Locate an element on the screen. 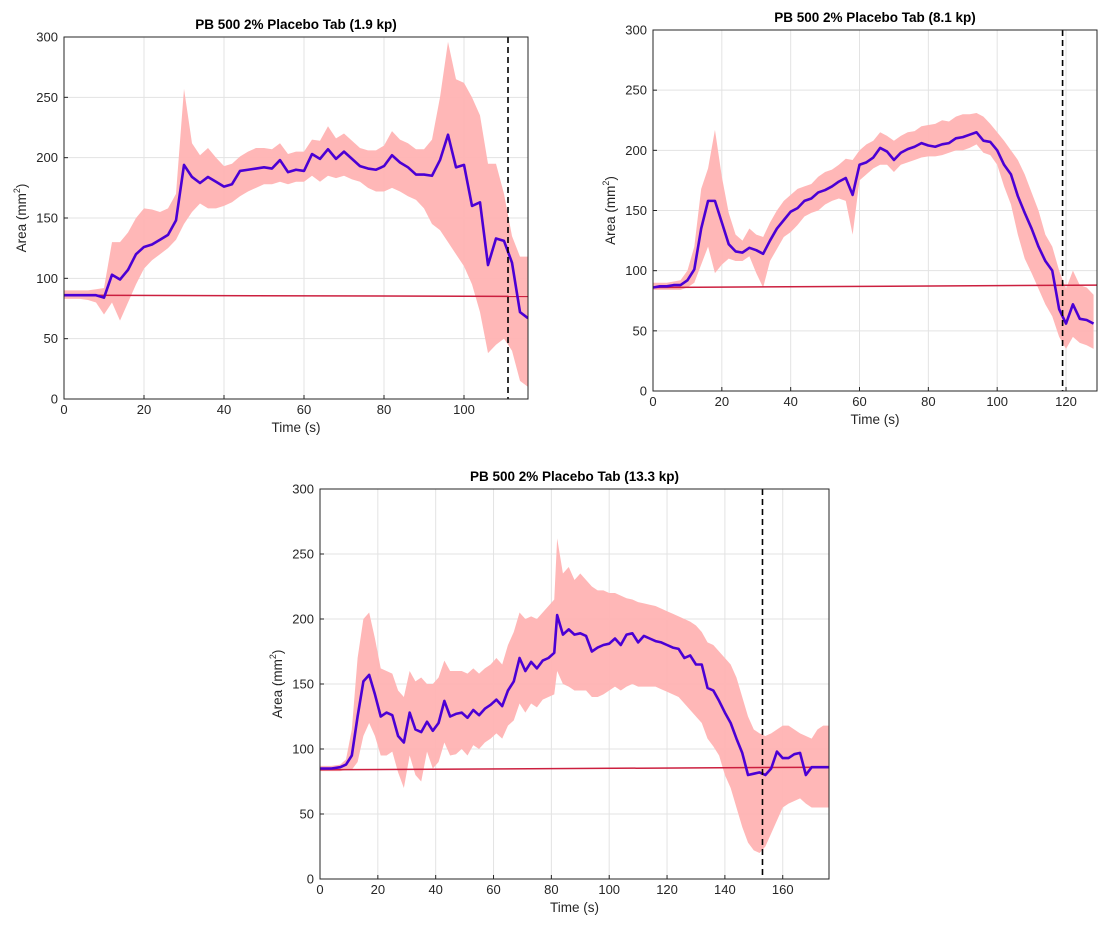 This screenshot has height=936, width=1099. plot-content is located at coordinates (875, 231).